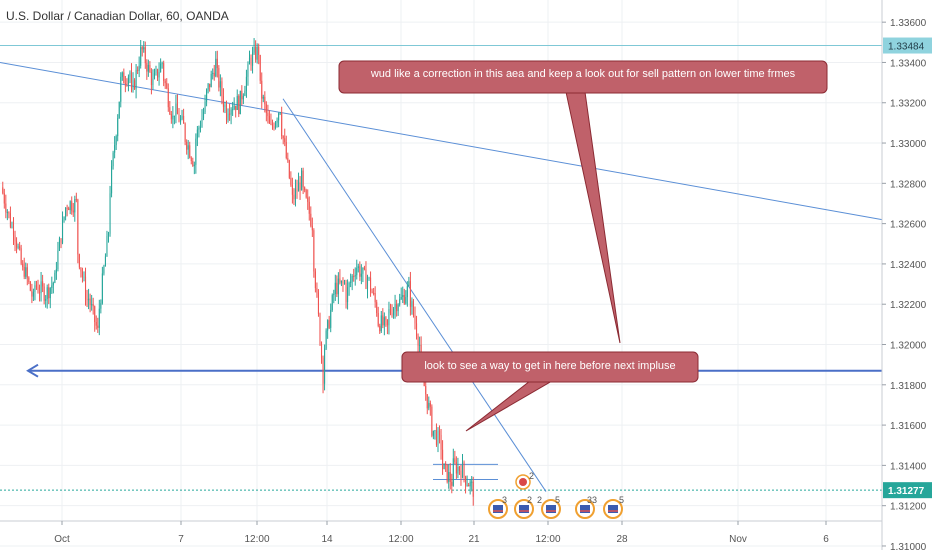  I want to click on chart-title: U.S. Dollar / Canadian Dollar, 60, OANDA, so click(117, 16).